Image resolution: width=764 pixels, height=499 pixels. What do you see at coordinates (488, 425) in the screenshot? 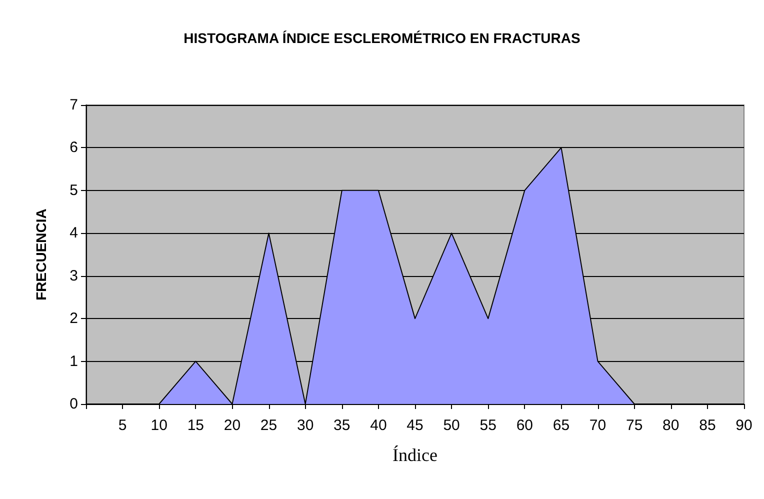
I see `x-tick-label: 55` at bounding box center [488, 425].